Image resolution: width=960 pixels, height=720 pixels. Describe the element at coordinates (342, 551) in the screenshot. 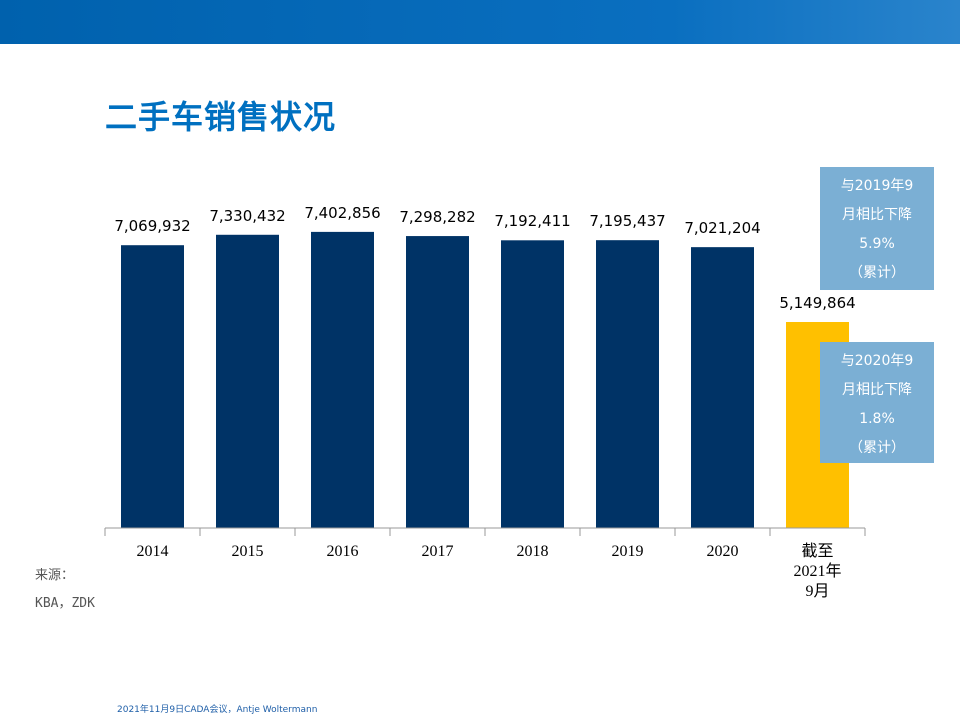

I see `x-tick-label: 2016` at that location.